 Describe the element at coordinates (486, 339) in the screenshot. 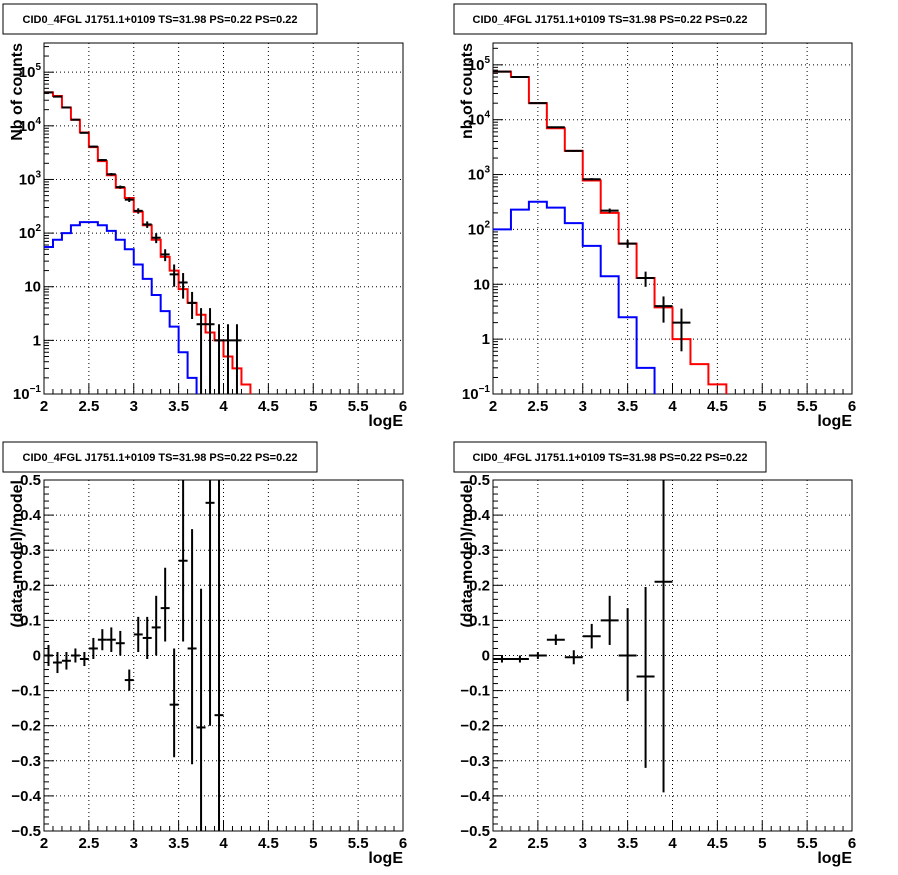

I see `y-tick-label: 1` at that location.